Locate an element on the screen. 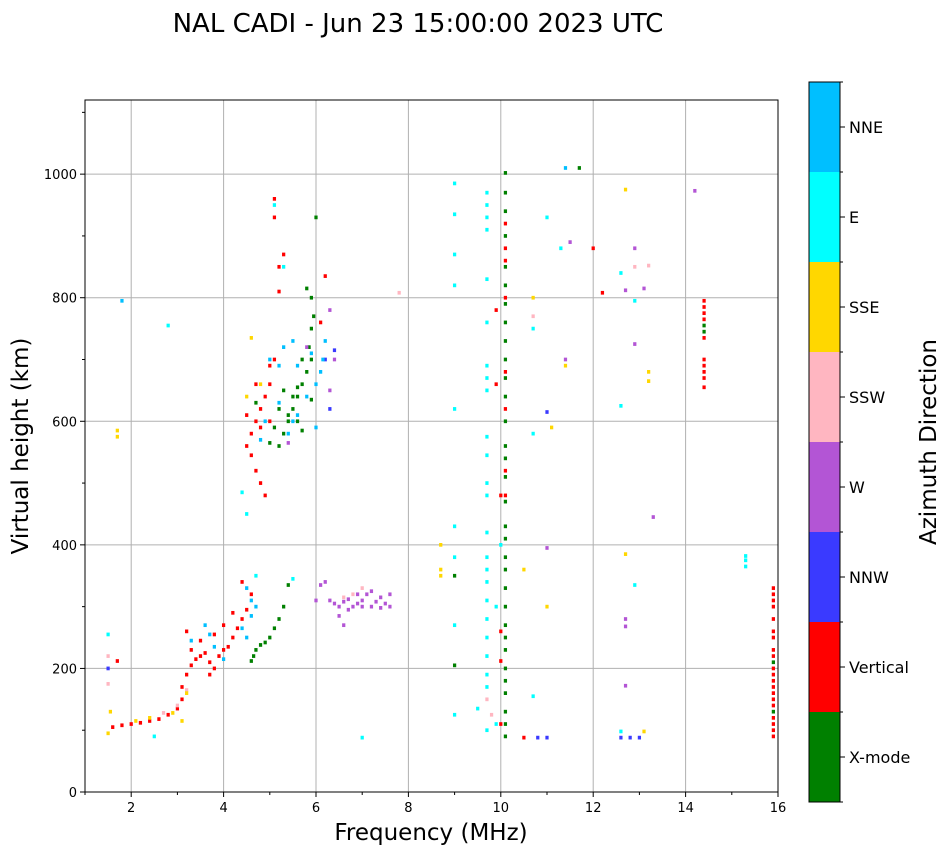 The height and width of the screenshot is (856, 951). y-tick-label: 200 is located at coordinates (64, 669).